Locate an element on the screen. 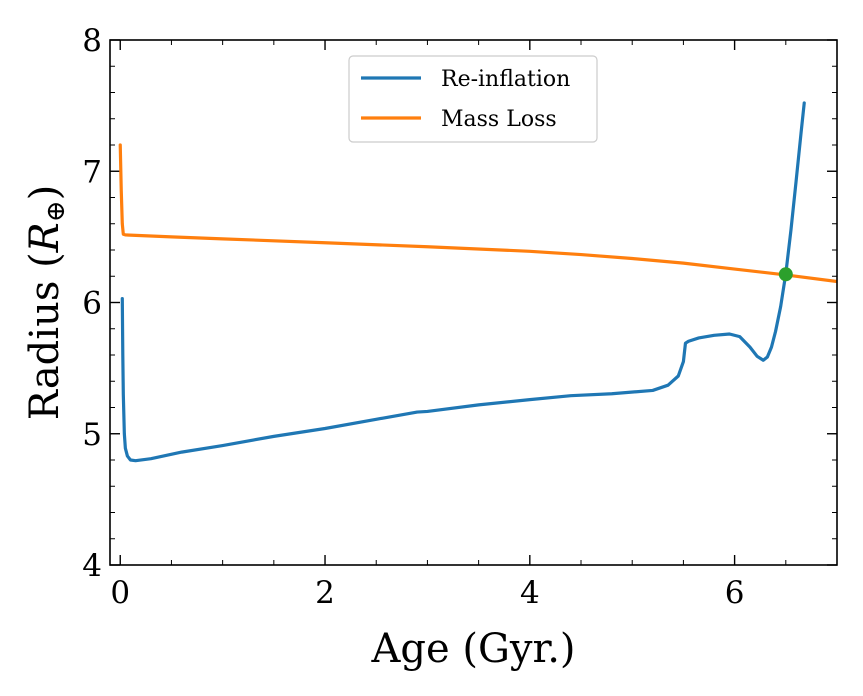 The image size is (863, 696). y-tick-label: 7 is located at coordinates (92, 172).